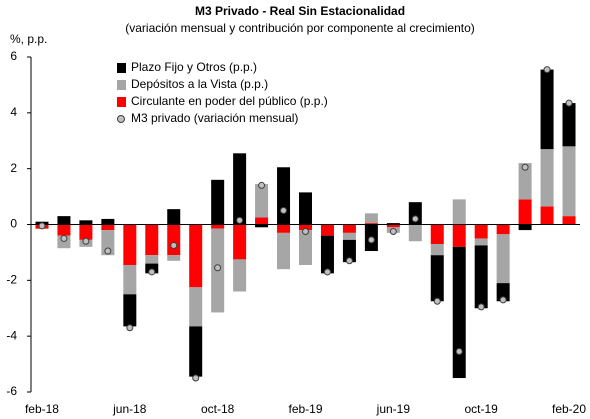 The image size is (590, 419). I want to click on y-tick-label: -6, so click(11, 391).